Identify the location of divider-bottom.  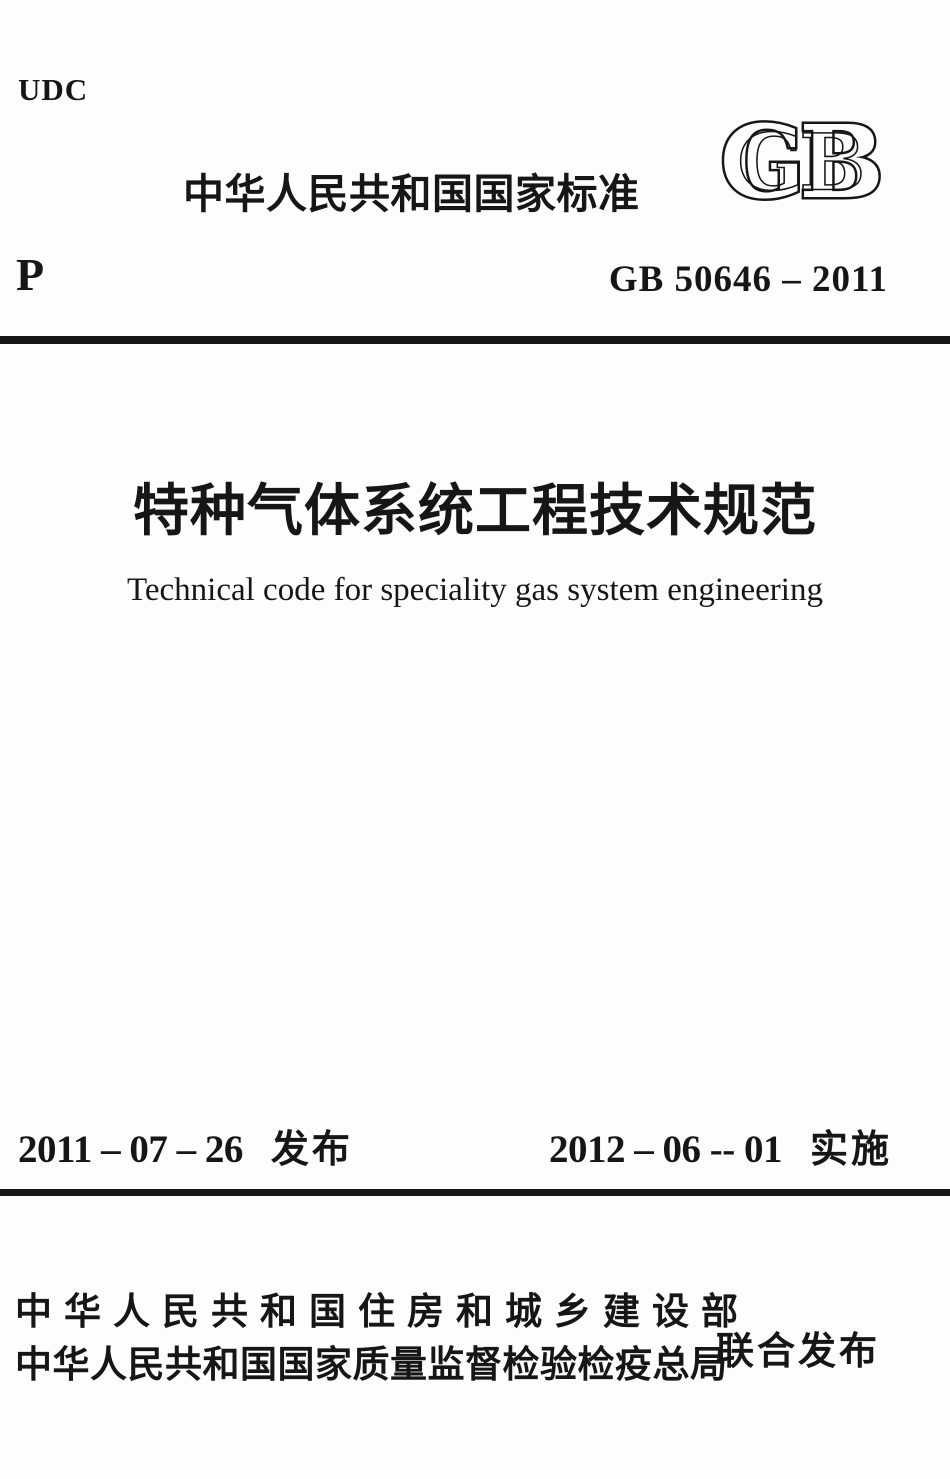
(475, 1192).